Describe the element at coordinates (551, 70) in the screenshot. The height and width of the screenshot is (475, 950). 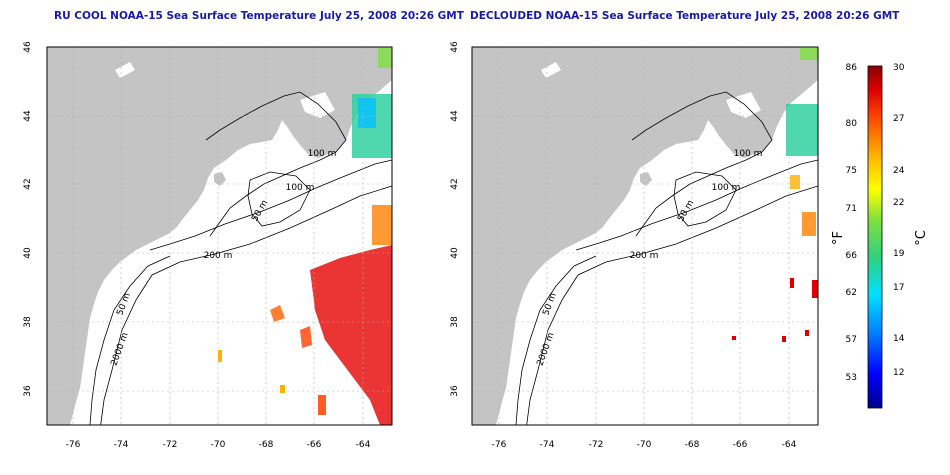
I see `right-lake` at that location.